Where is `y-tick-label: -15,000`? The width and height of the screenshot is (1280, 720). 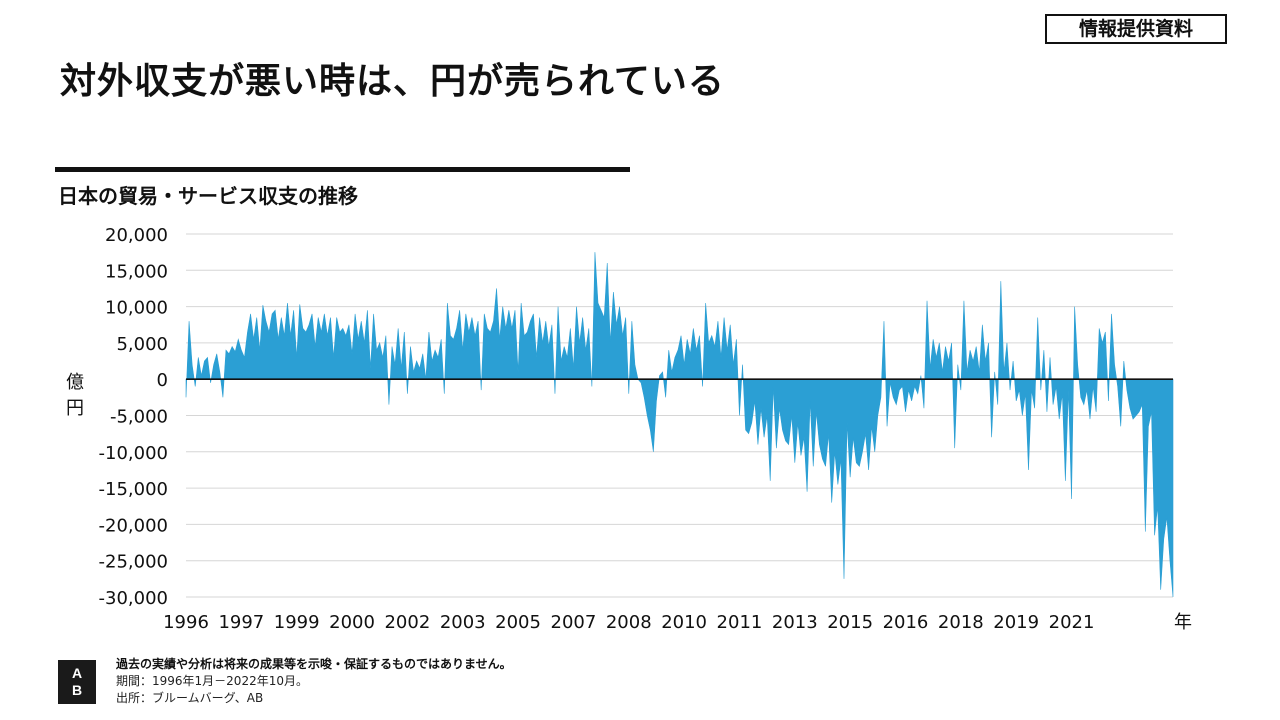
y-tick-label: -15,000 is located at coordinates (133, 489).